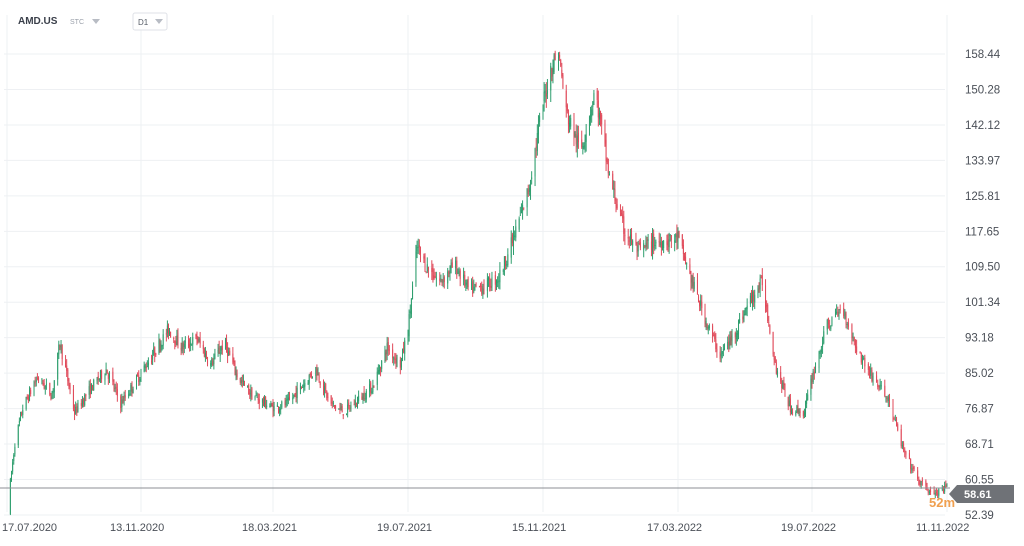 The width and height of the screenshot is (1024, 546). What do you see at coordinates (979, 339) in the screenshot?
I see `y-tick-label: 93.18` at bounding box center [979, 339].